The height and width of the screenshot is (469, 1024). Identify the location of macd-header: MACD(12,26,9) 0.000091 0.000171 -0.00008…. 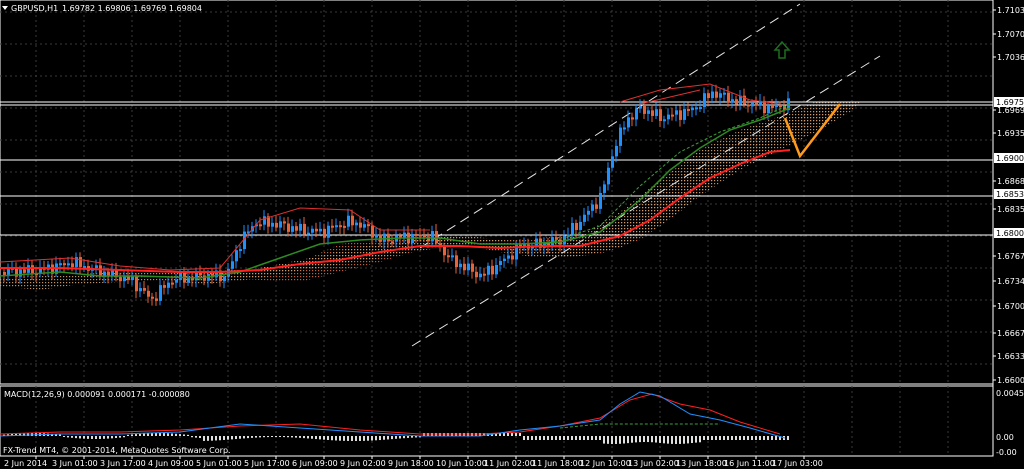
(97, 394).